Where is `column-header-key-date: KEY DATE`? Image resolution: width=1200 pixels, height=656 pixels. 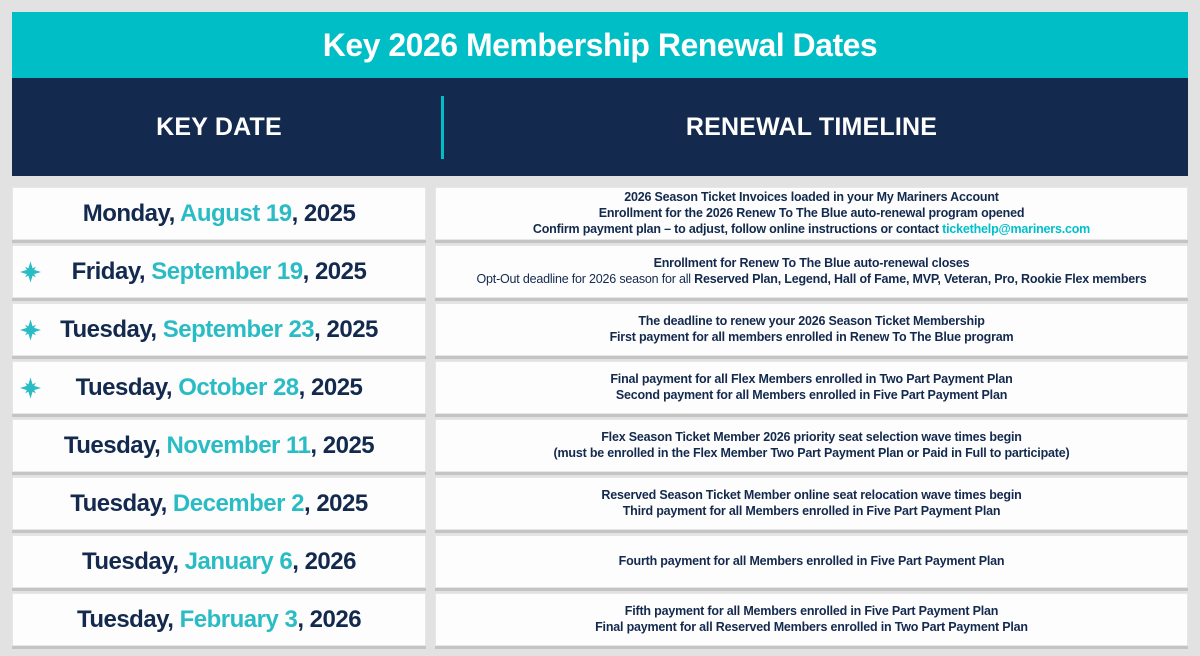 column-header-key-date: KEY DATE is located at coordinates (219, 126).